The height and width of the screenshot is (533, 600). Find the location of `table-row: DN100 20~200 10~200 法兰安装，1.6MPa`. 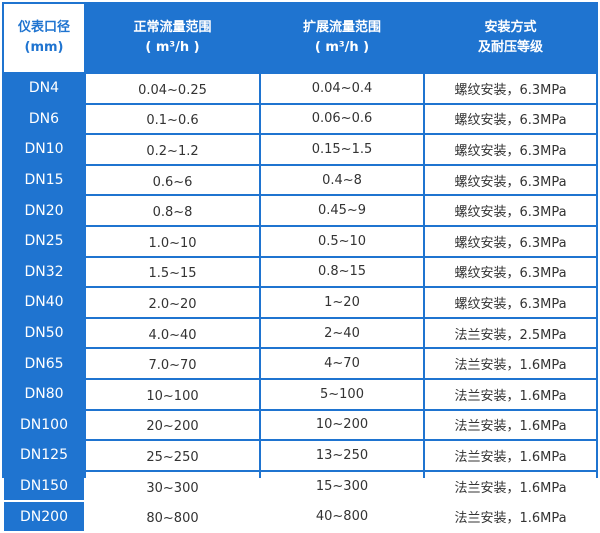

table-row: DN100 20~200 10~200 法兰安装，1.6MPa is located at coordinates (300, 425).